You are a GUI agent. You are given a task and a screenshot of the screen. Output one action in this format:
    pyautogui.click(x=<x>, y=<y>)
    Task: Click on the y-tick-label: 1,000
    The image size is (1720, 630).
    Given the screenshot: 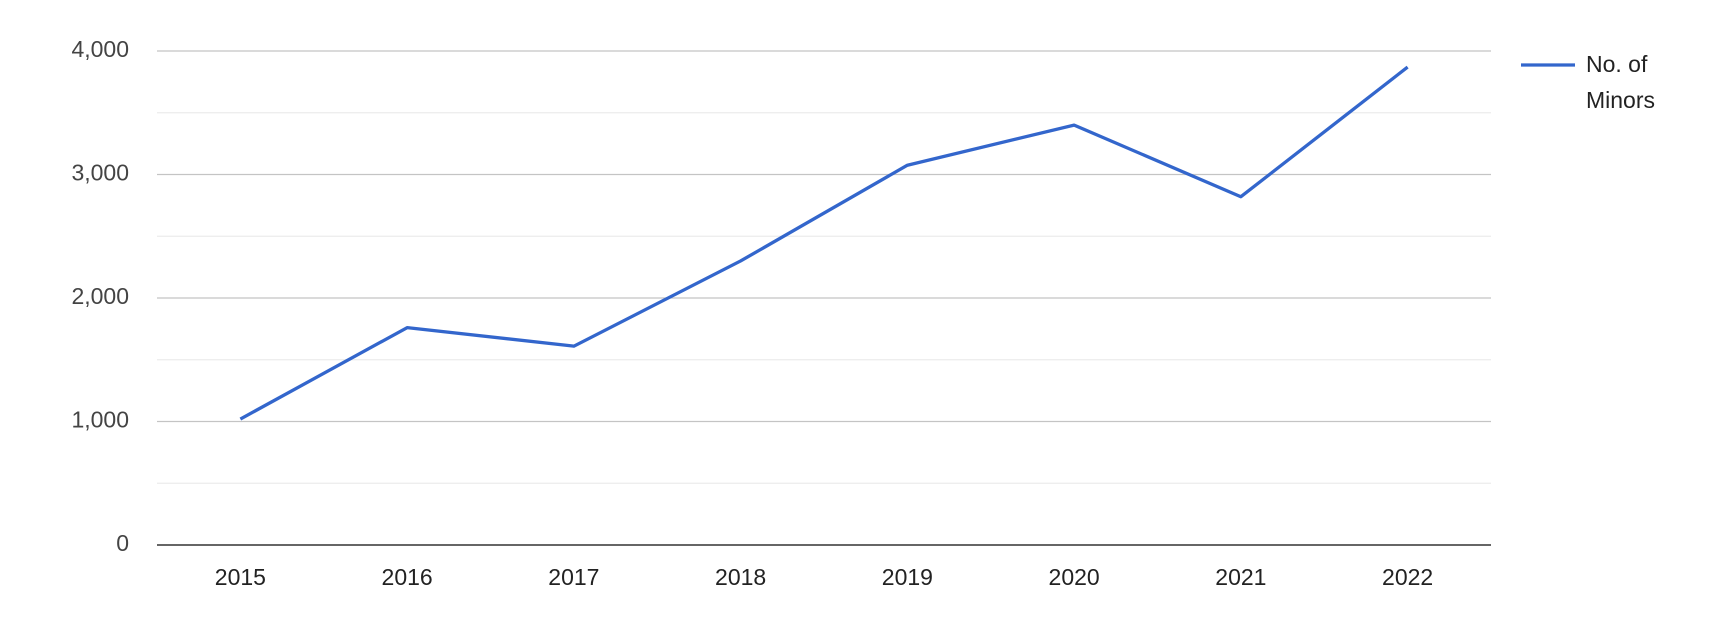 What is the action you would take?
    pyautogui.click(x=100, y=420)
    